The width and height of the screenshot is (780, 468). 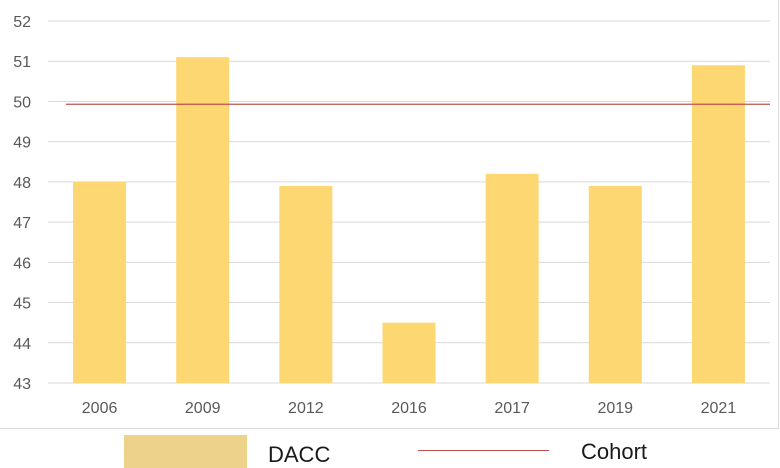 What do you see at coordinates (22, 22) in the screenshot?
I see `y-tick-label: 52` at bounding box center [22, 22].